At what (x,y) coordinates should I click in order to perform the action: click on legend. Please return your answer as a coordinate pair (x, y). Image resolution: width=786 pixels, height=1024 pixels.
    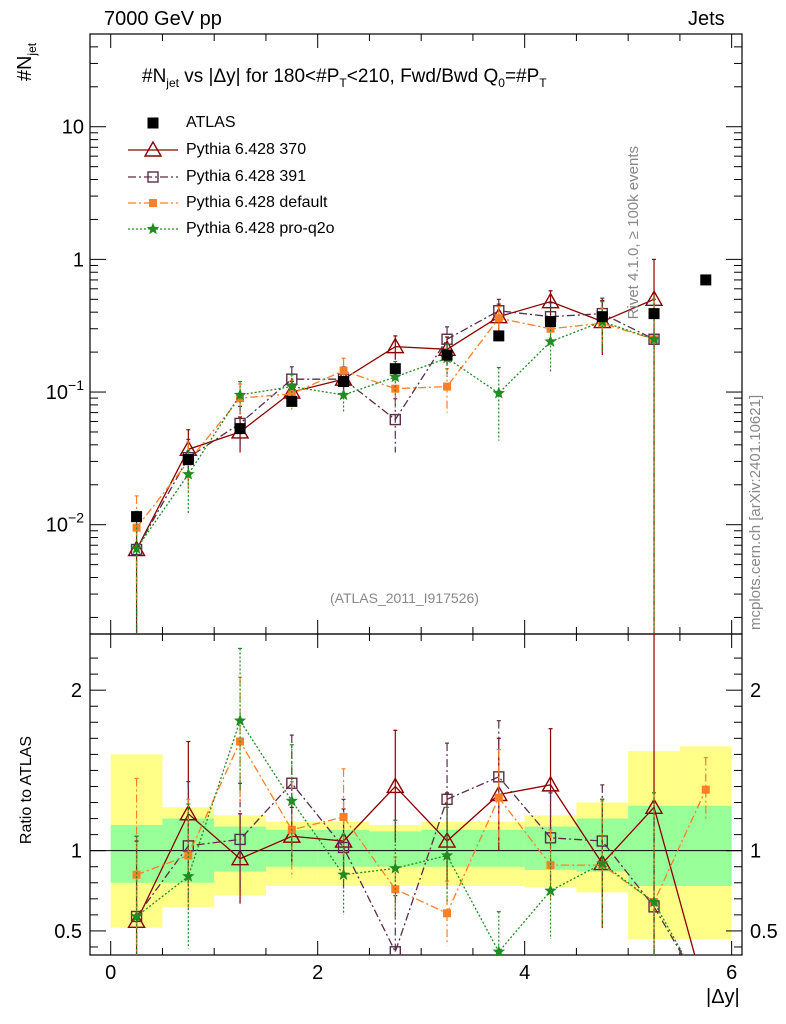
    Looking at the image, I should click on (153, 176).